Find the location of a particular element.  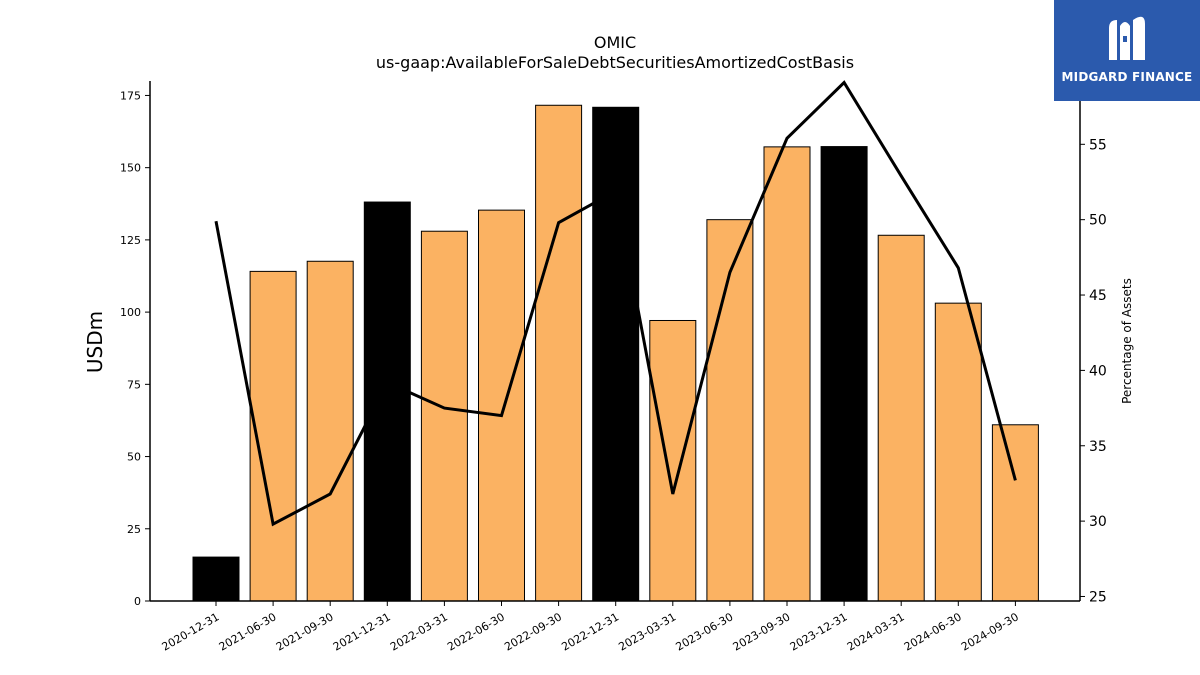

y-axis-label: USDm is located at coordinates (95, 342).